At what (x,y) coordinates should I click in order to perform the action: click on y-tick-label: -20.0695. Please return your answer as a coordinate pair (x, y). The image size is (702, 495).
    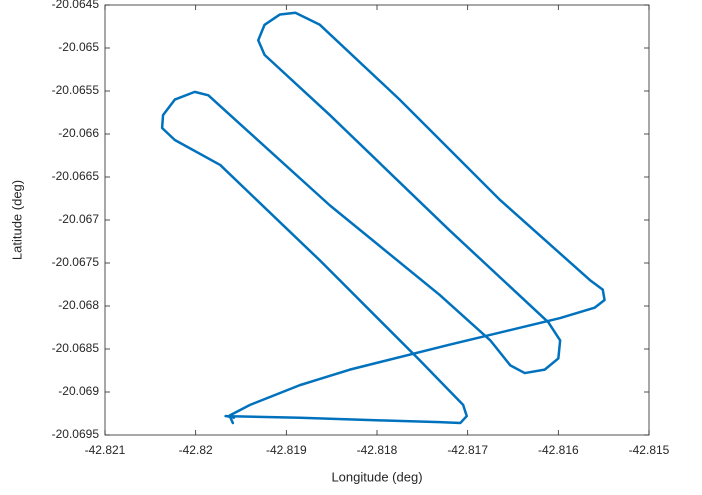
    Looking at the image, I should click on (76, 434).